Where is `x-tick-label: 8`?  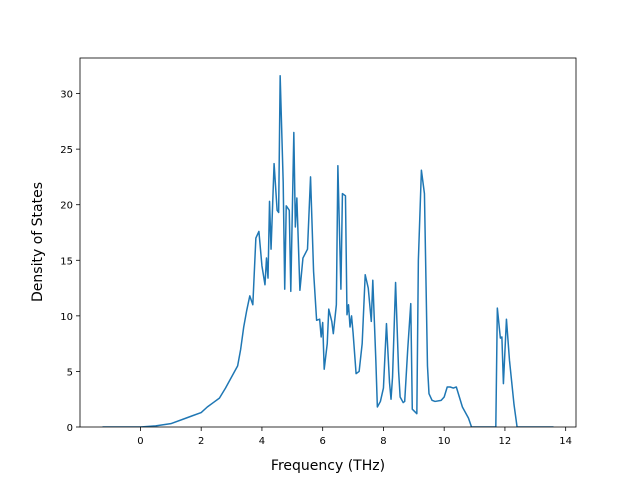 x-tick-label: 8 is located at coordinates (383, 441).